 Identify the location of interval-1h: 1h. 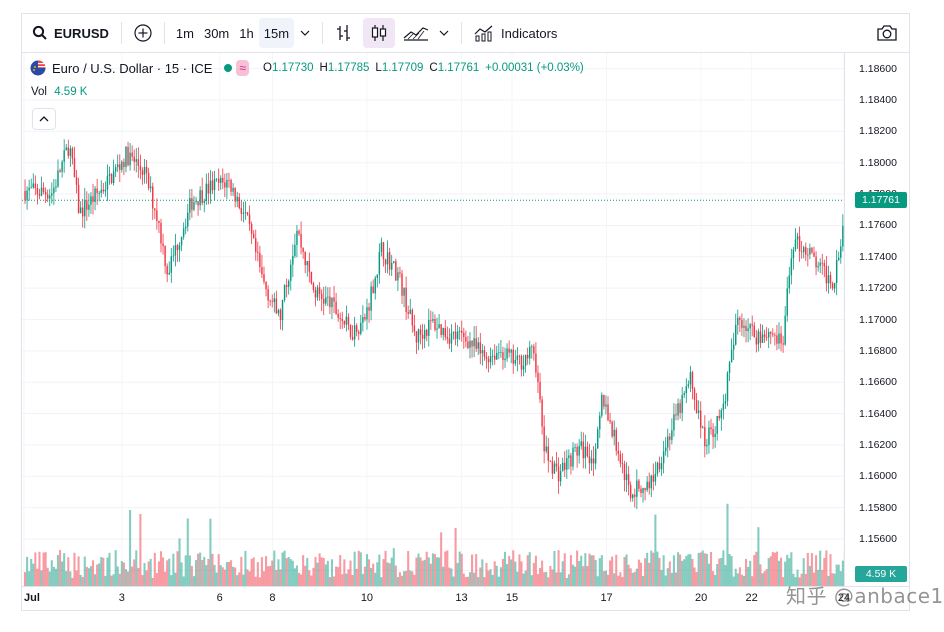
(246, 33).